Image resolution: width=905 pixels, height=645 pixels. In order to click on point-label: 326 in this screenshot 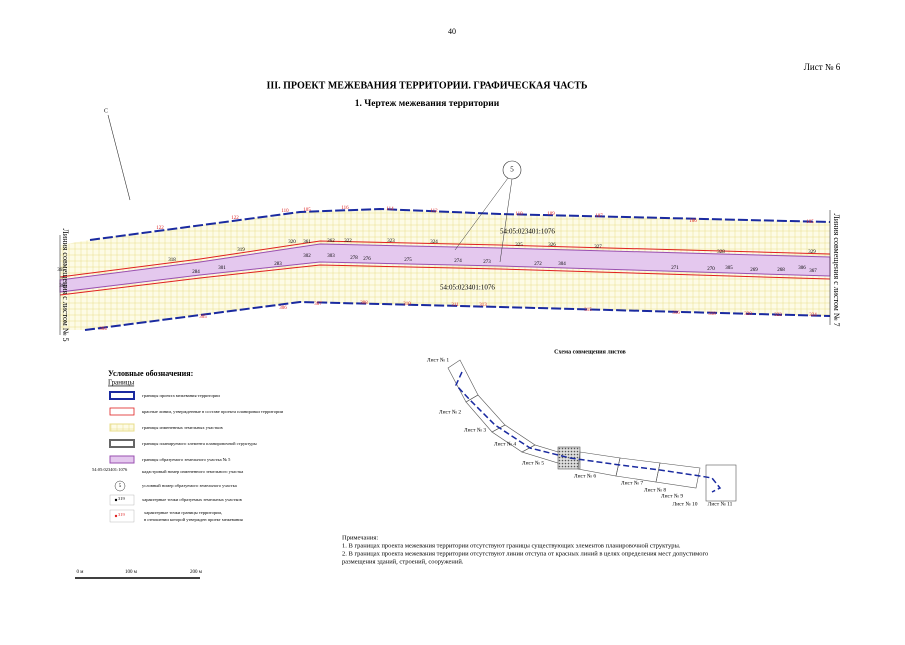, I will do `click(552, 245)`.